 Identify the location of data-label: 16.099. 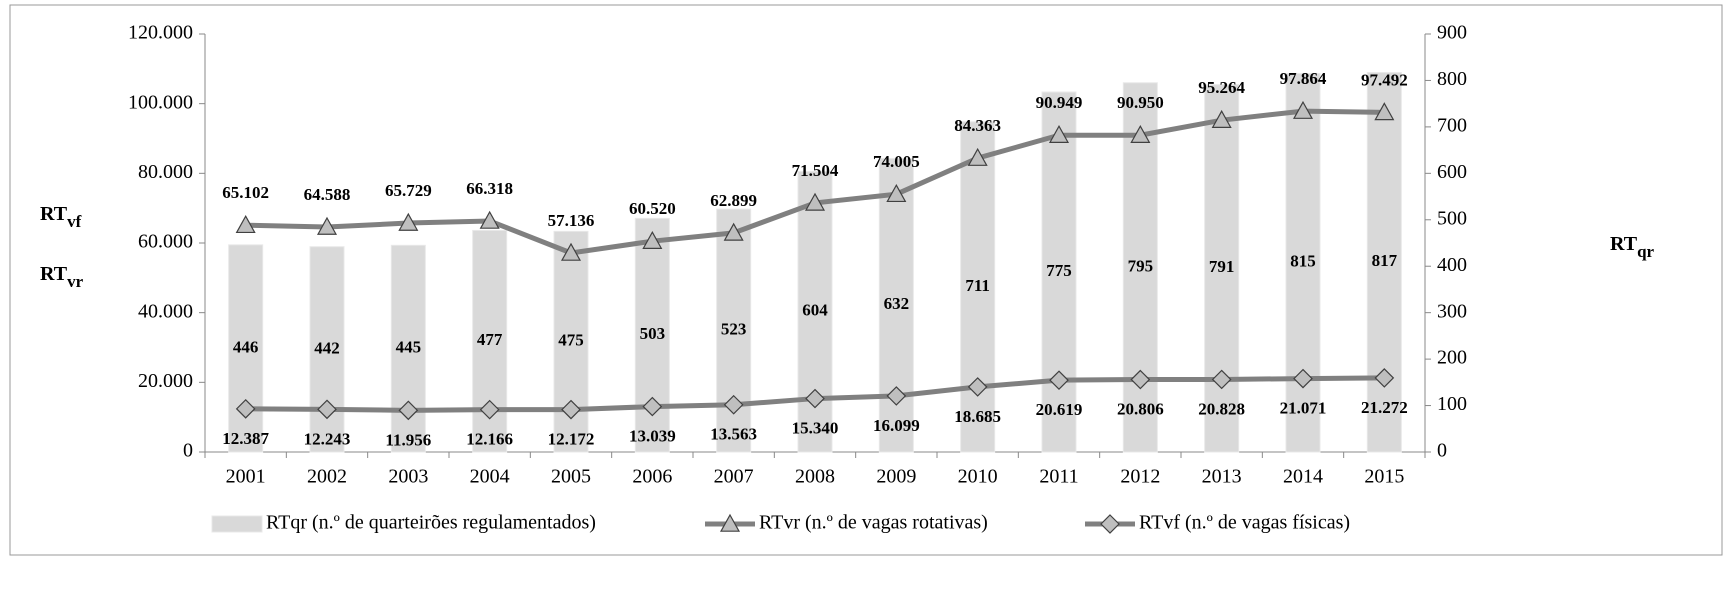
(896, 425).